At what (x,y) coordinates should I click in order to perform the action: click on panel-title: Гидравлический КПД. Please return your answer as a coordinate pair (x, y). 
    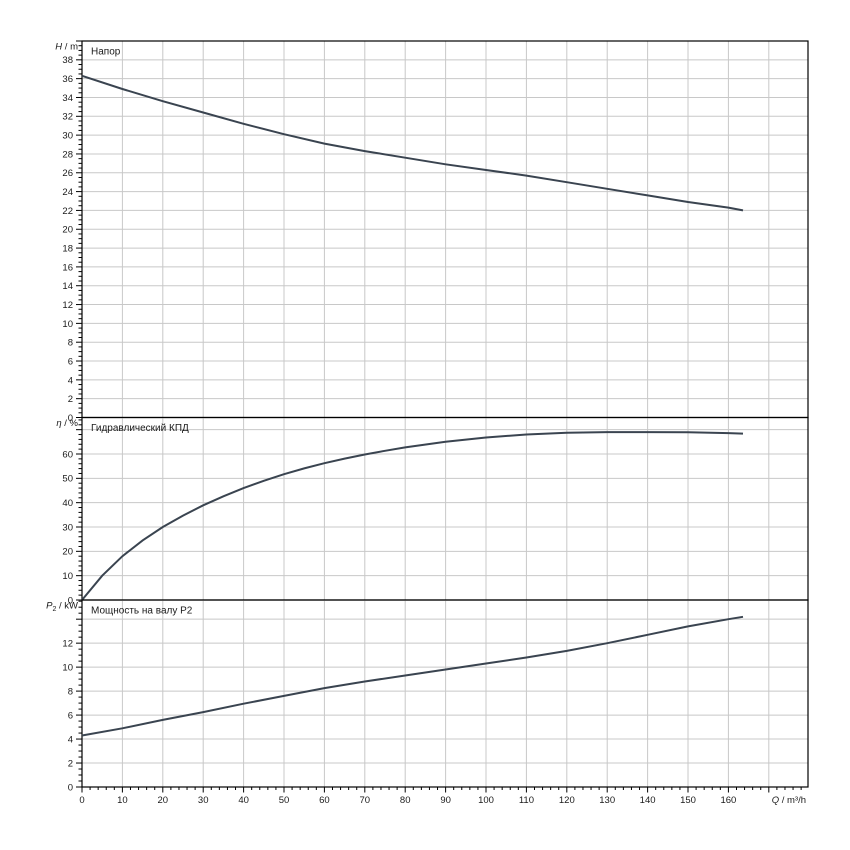
    Looking at the image, I should click on (140, 428).